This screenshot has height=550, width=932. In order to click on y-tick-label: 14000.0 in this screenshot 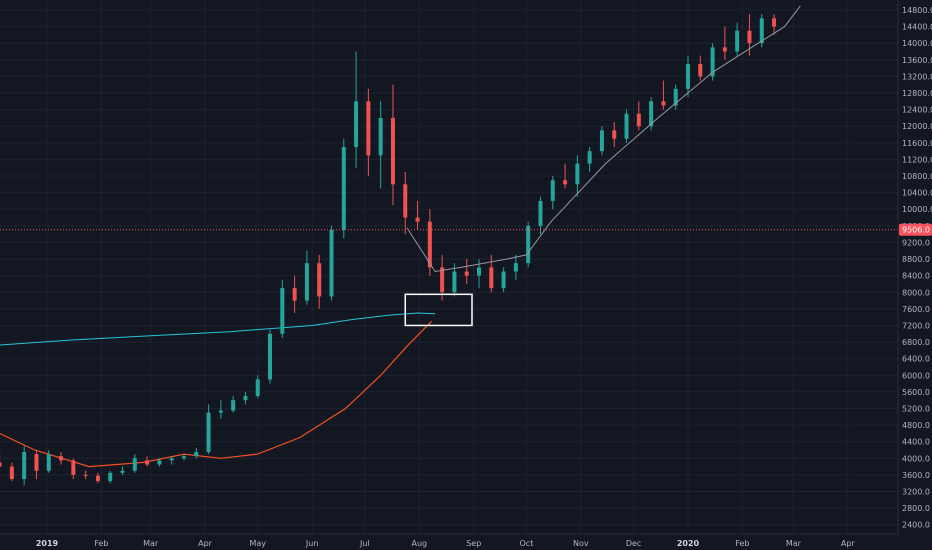, I will do `click(917, 43)`.